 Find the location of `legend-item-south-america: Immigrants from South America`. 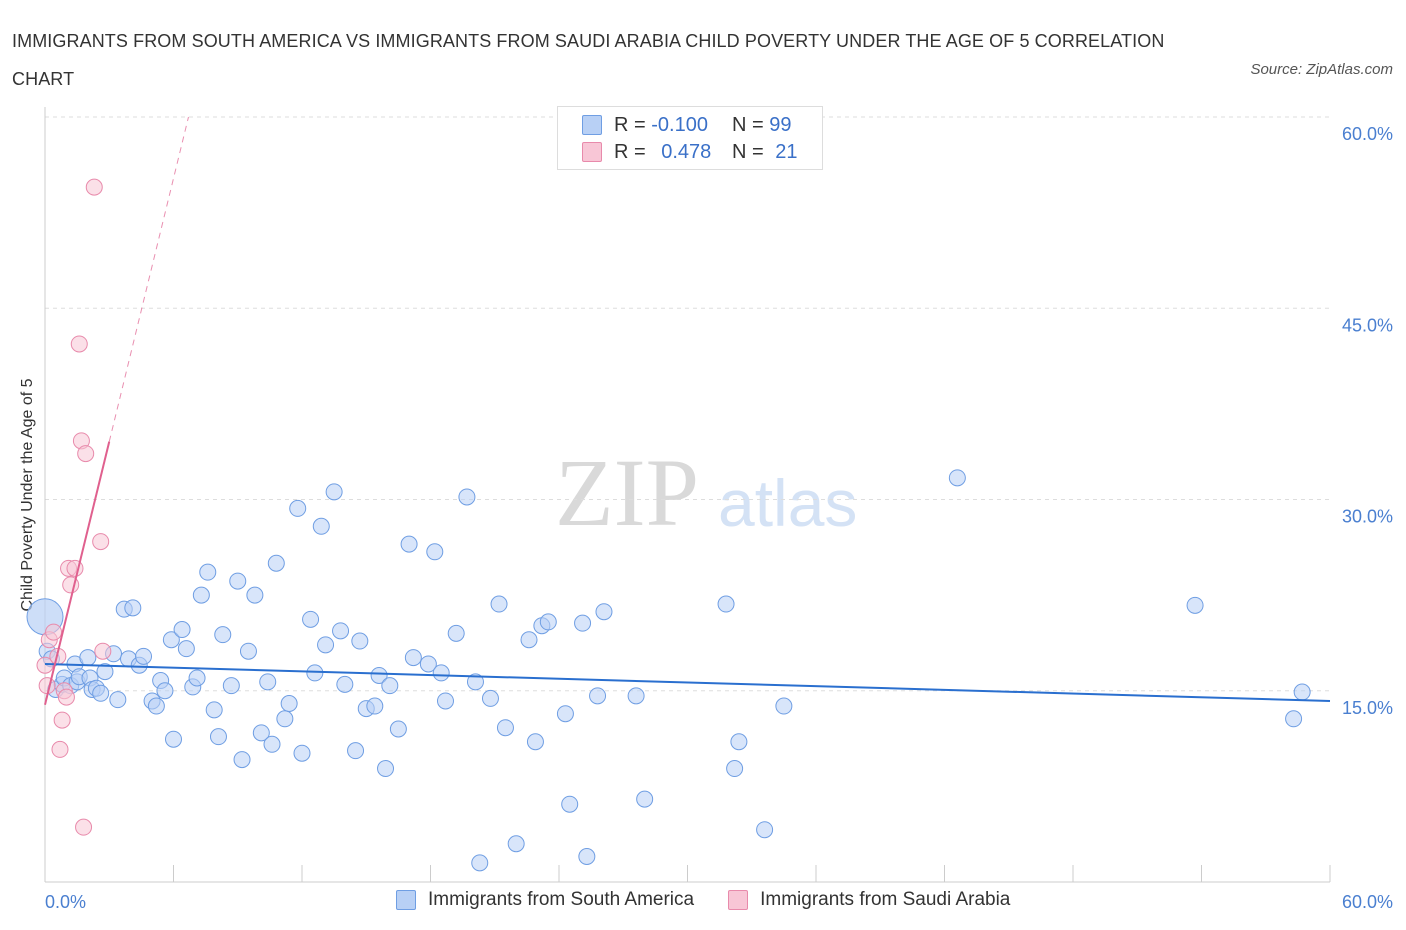

legend-item-south-america: Immigrants from South America is located at coordinates (545, 900).